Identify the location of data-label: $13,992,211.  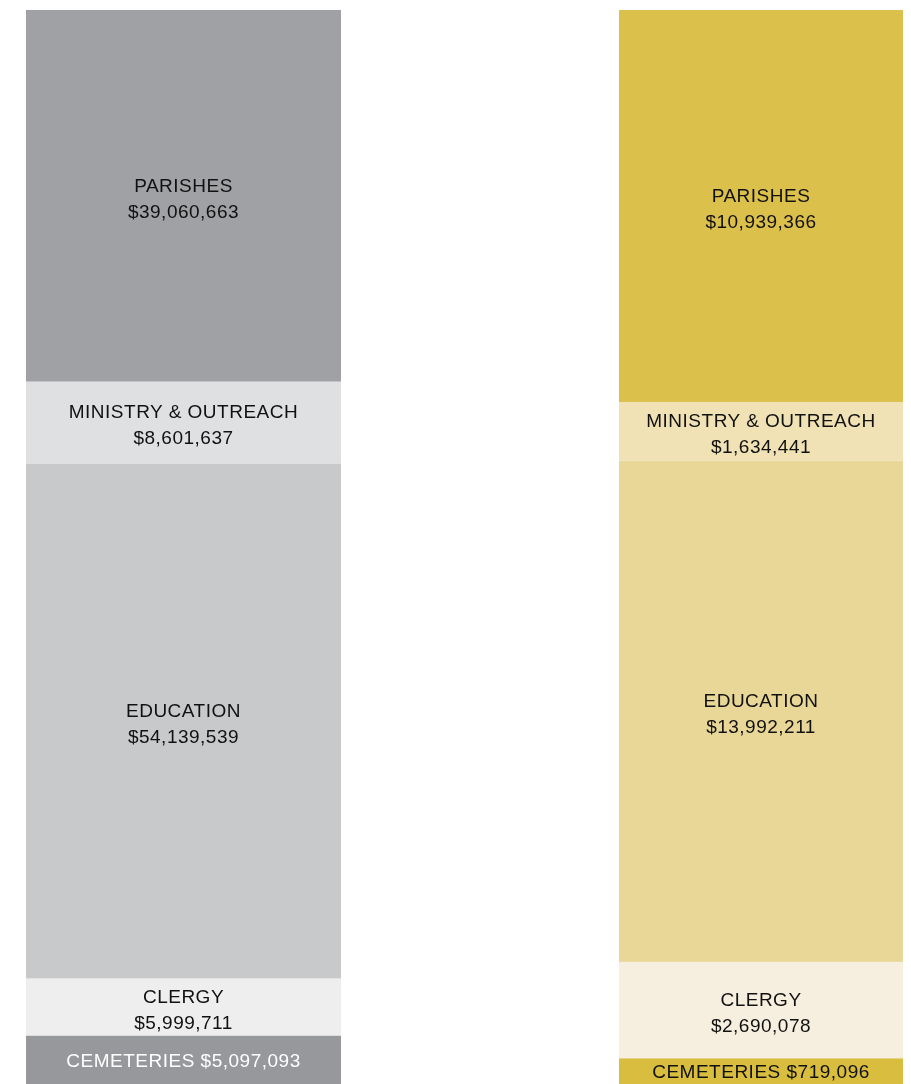
(761, 727).